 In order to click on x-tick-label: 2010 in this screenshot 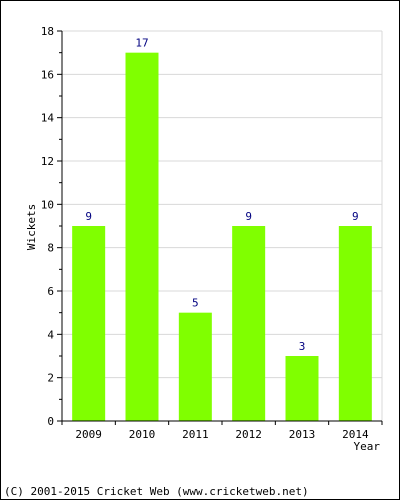, I will do `click(142, 434)`.